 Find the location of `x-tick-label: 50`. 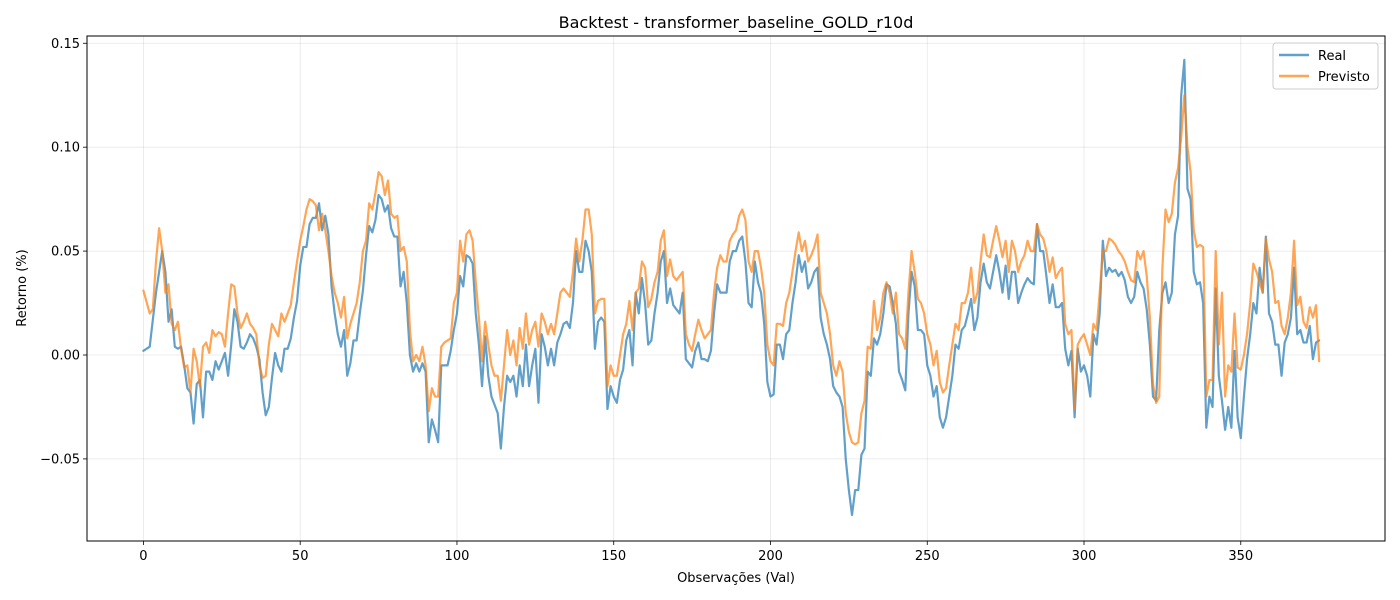

x-tick-label: 50 is located at coordinates (300, 556).